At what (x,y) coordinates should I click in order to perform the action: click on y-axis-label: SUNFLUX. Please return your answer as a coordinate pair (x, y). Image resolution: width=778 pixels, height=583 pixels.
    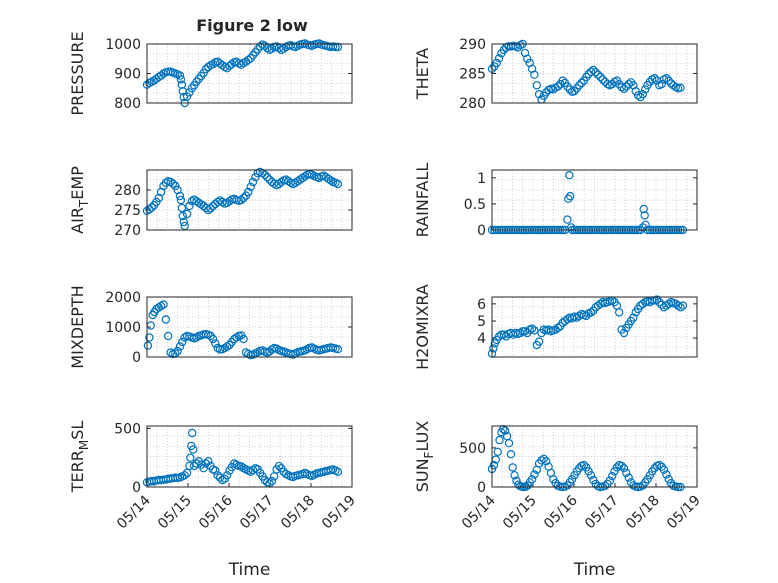
    Looking at the image, I should click on (424, 457).